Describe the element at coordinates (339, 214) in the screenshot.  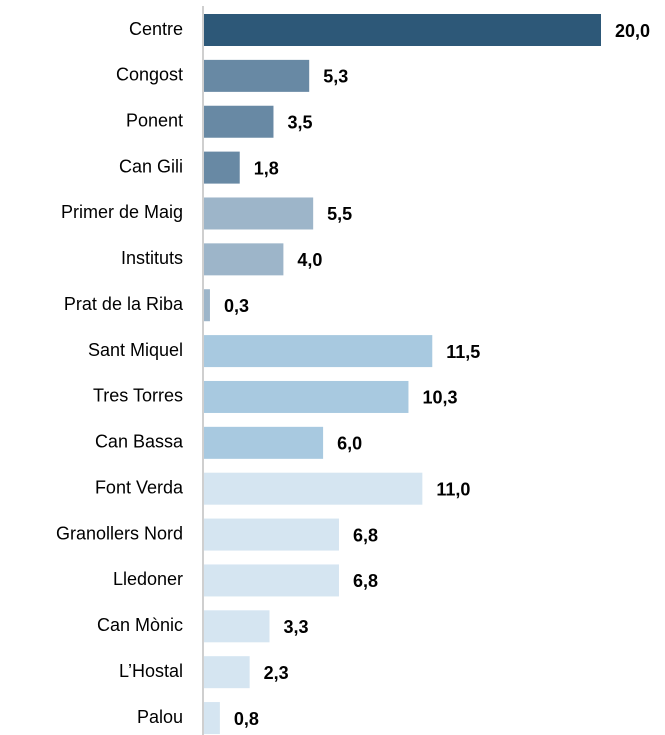
I see `value-label: 5,5` at that location.